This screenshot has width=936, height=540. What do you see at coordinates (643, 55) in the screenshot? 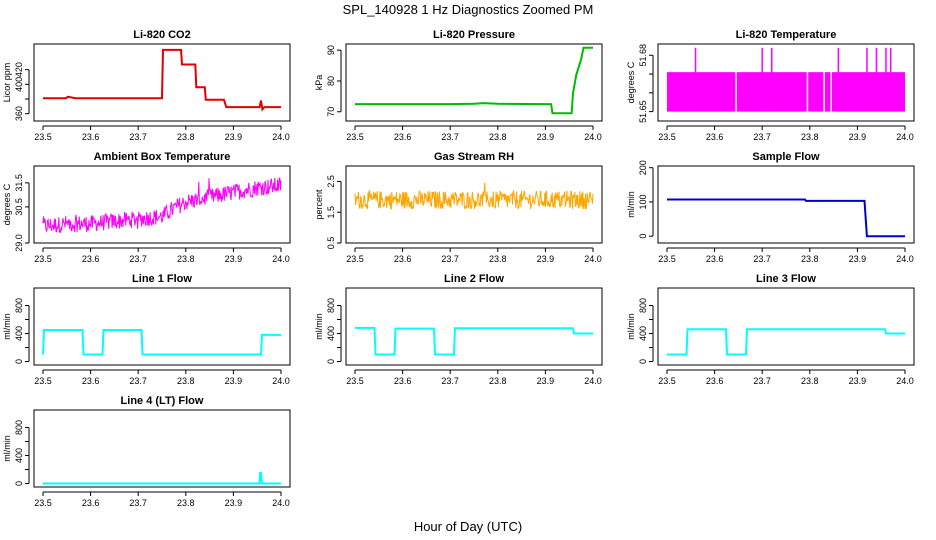
I see `y-tick-label: 51.68` at bounding box center [643, 55].